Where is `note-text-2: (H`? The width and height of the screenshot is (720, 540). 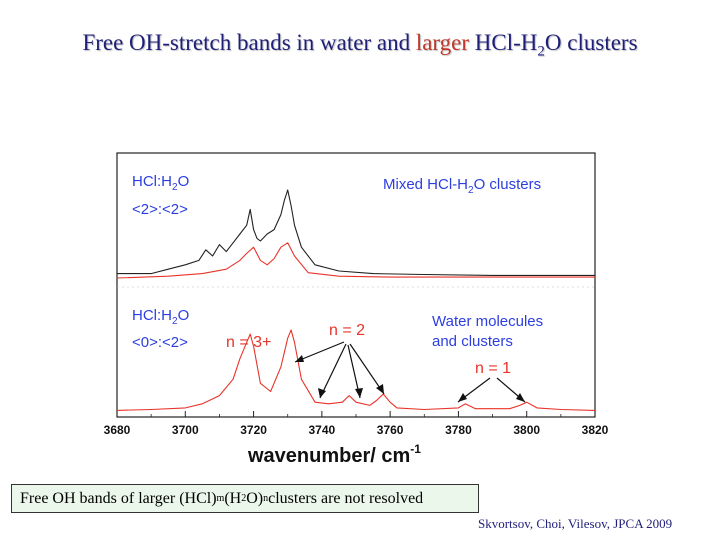 note-text-2: (H is located at coordinates (233, 498).